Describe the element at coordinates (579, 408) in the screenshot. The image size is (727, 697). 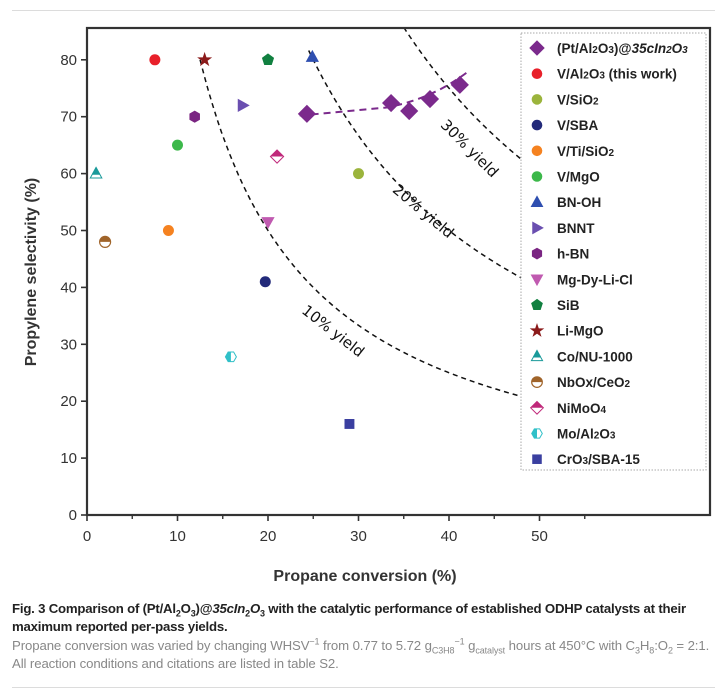
I see `legend-label-part: NiMoO` at that location.